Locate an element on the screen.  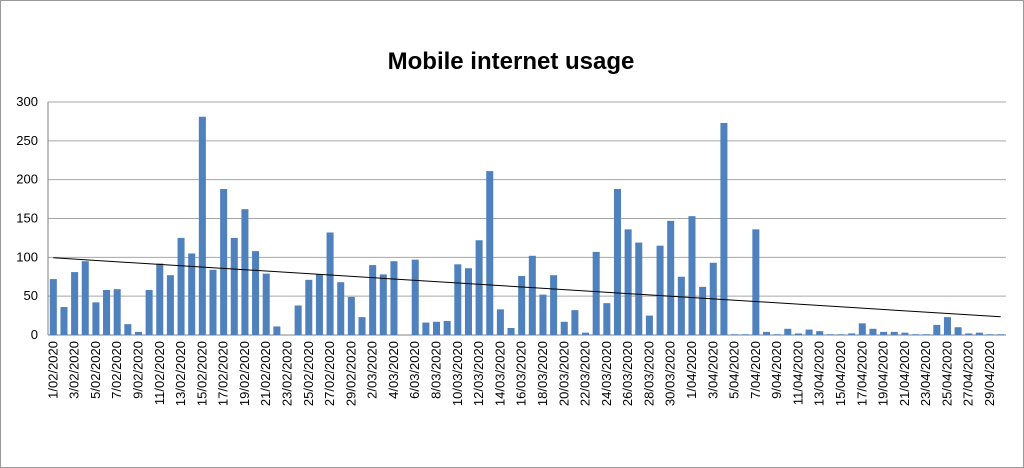
x-tick-label: 13/04/2020 is located at coordinates (819, 373).